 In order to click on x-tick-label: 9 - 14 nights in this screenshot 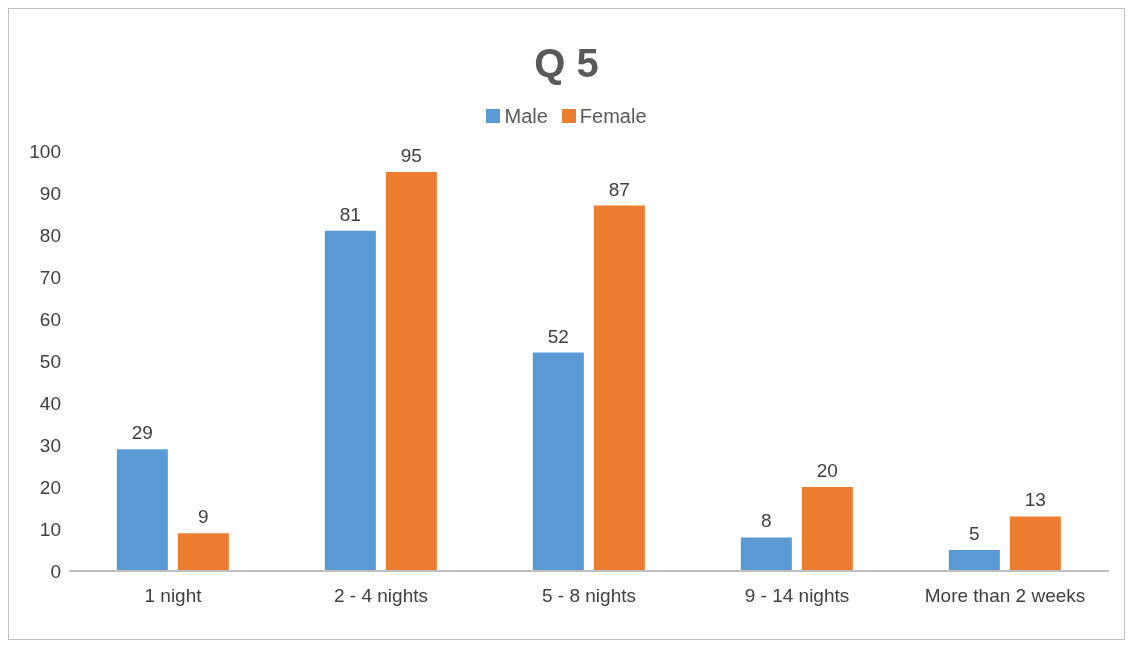, I will do `click(797, 596)`.